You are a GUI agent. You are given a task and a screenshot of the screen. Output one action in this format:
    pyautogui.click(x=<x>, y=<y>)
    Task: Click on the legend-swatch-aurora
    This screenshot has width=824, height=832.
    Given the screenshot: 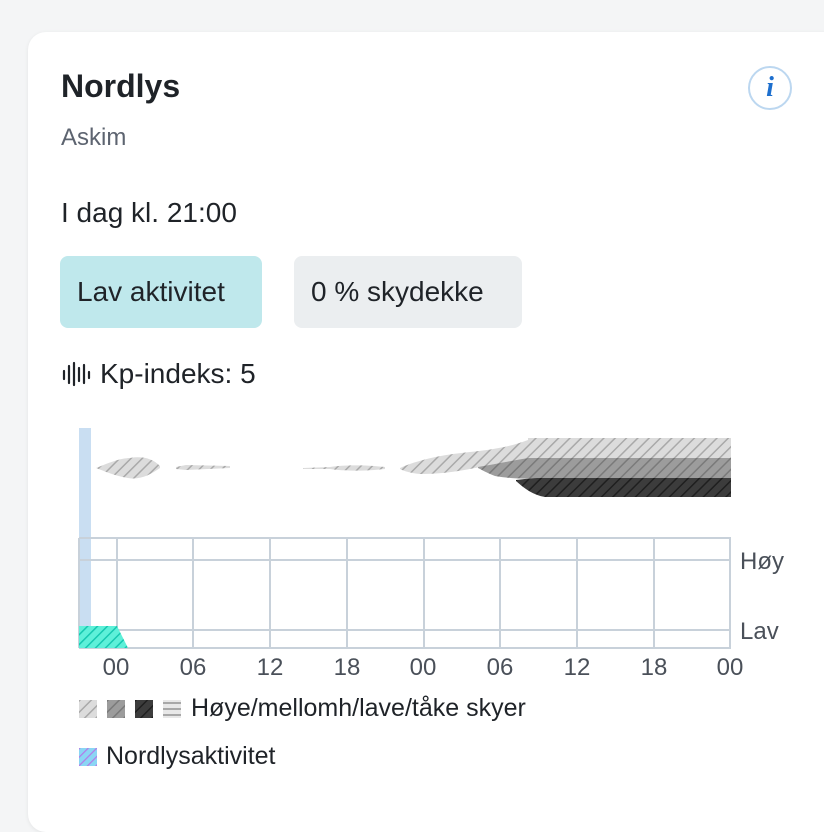 What is the action you would take?
    pyautogui.click(x=88, y=756)
    